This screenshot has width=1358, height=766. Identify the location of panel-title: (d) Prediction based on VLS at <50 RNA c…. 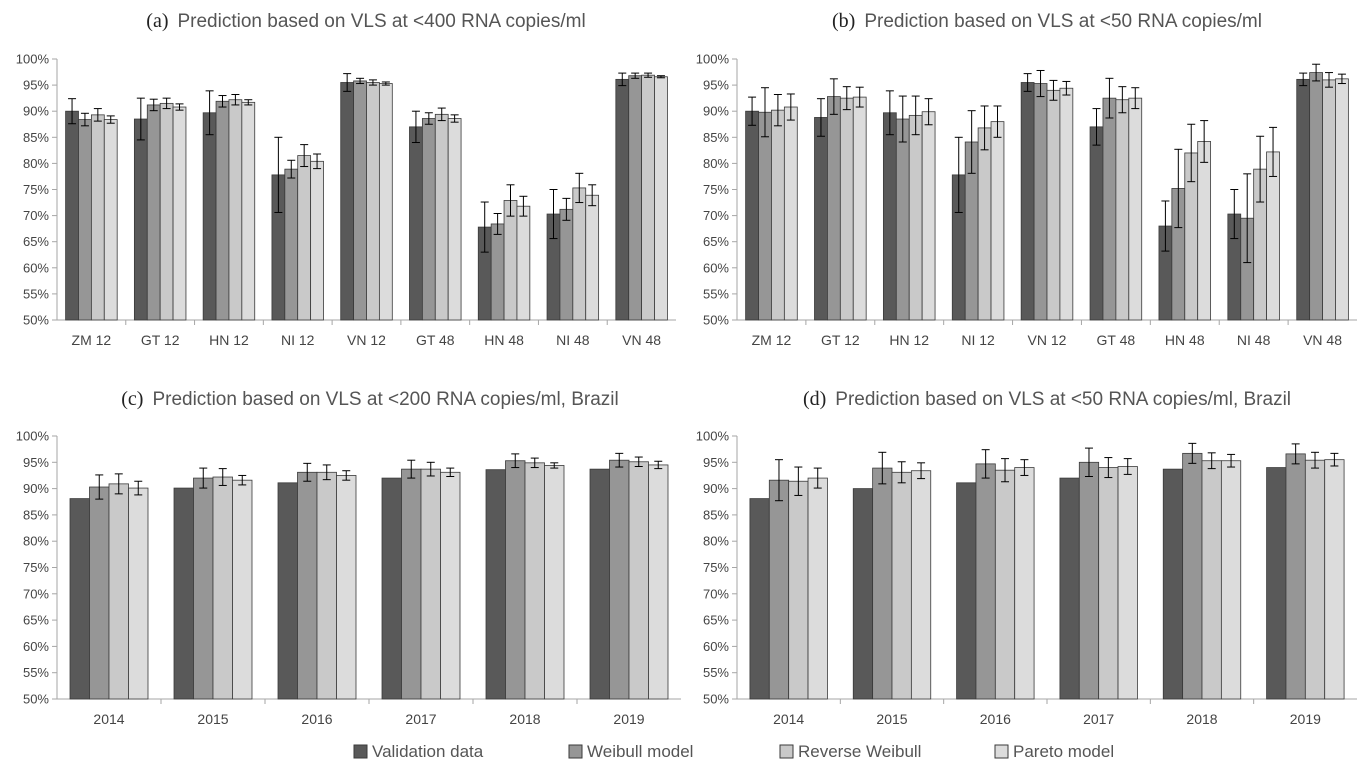
(1047, 399).